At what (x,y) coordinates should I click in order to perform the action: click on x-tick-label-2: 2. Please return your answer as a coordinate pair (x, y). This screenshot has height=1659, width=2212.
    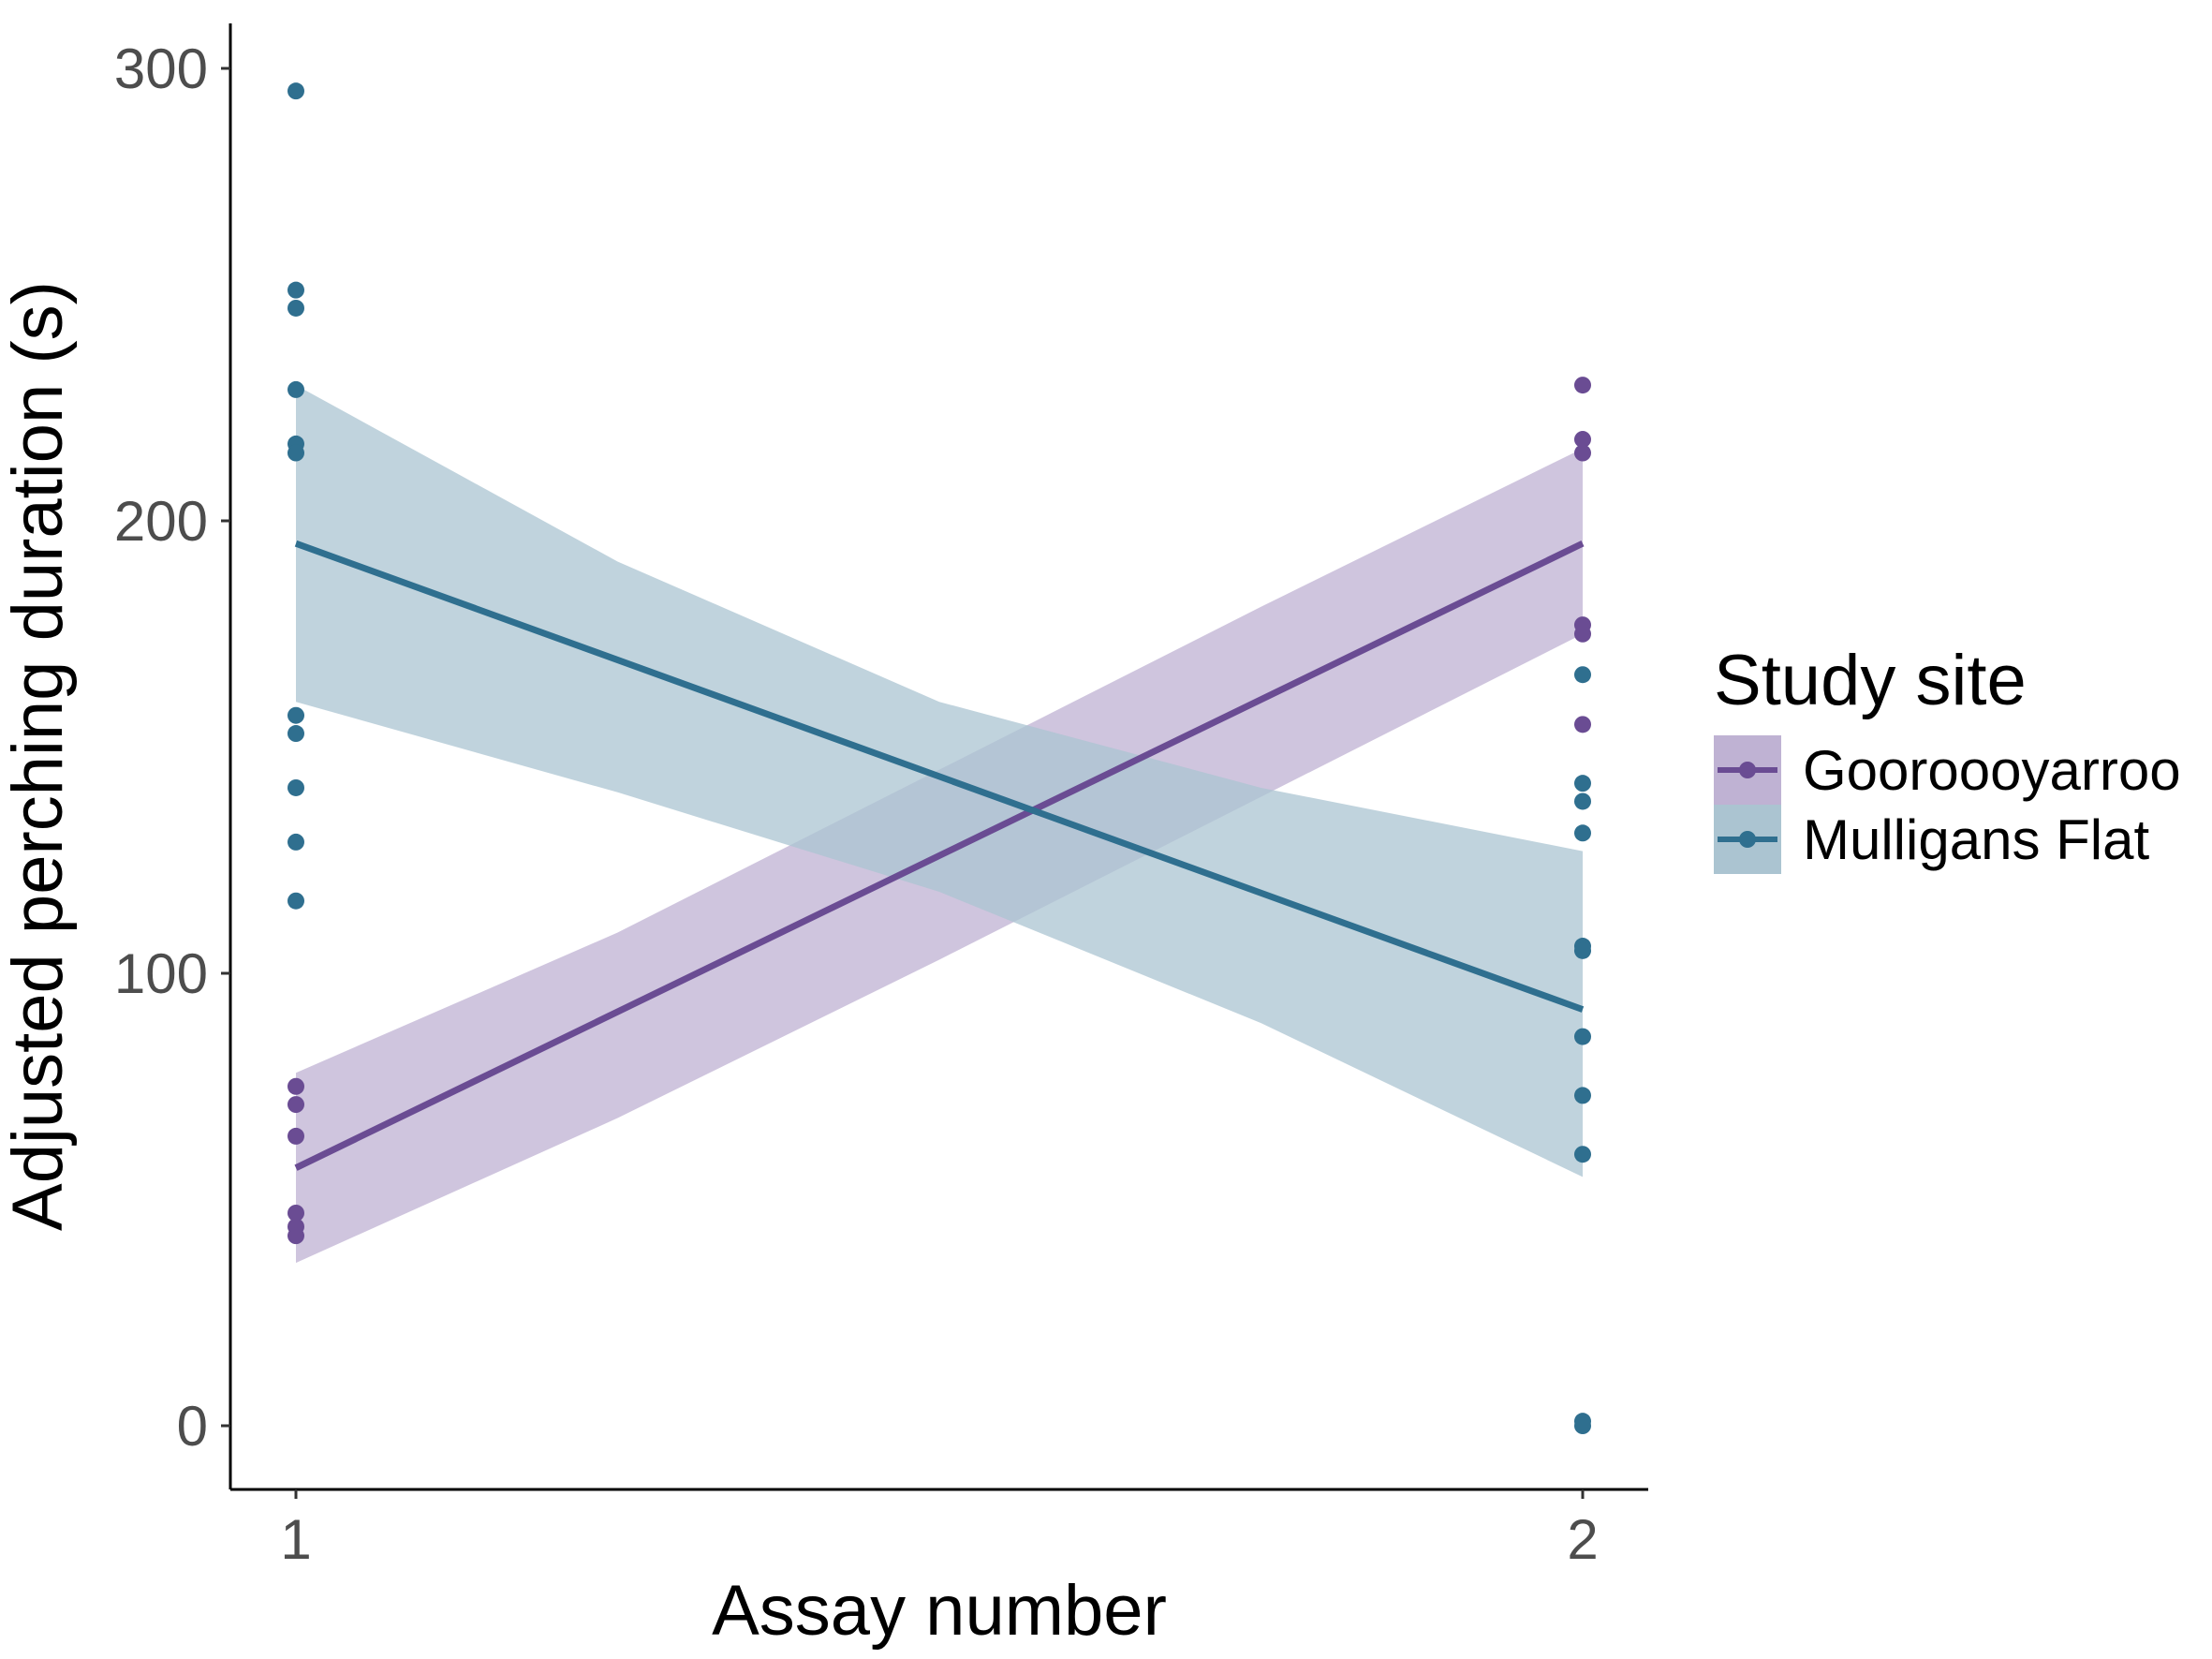
    Looking at the image, I should click on (1582, 1539).